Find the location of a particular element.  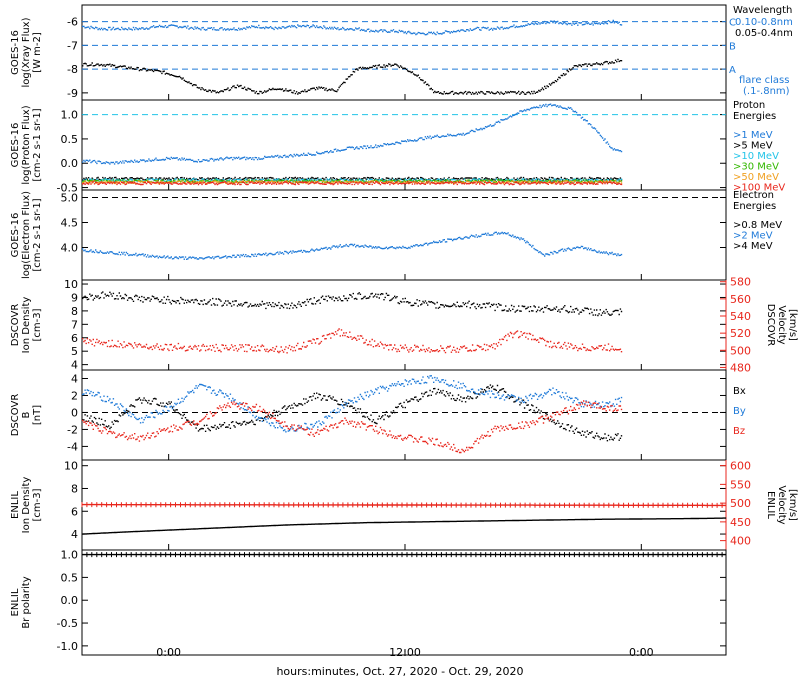

series-by is located at coordinates (352, 404).